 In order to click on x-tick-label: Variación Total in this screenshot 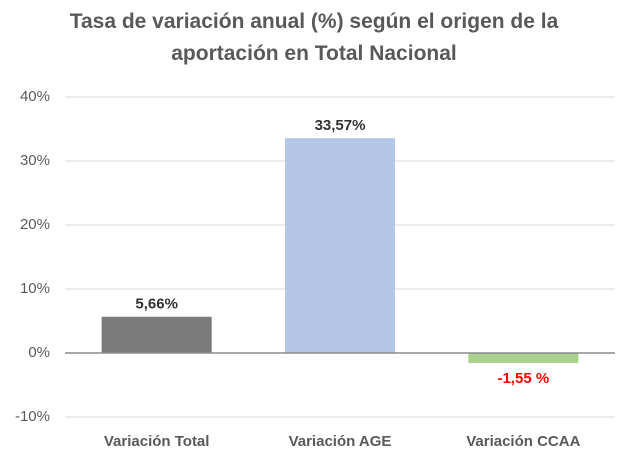, I will do `click(157, 441)`.